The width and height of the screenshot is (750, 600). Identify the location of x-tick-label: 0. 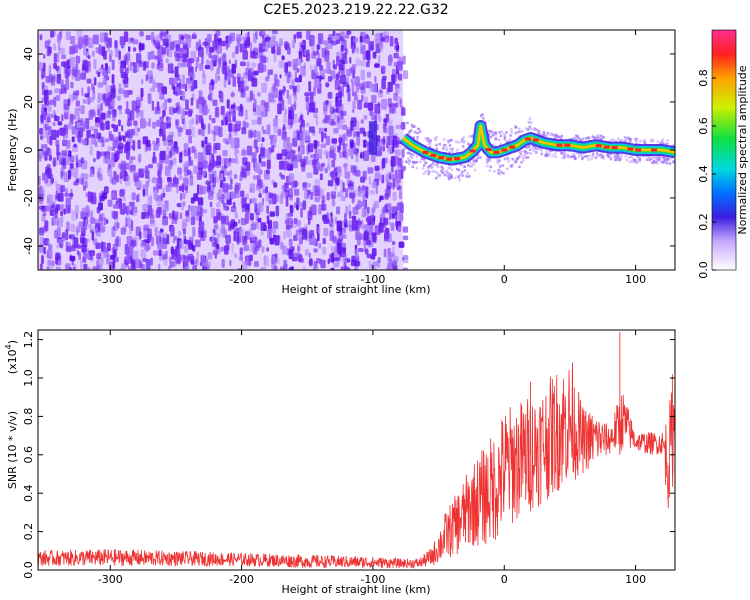
(504, 279).